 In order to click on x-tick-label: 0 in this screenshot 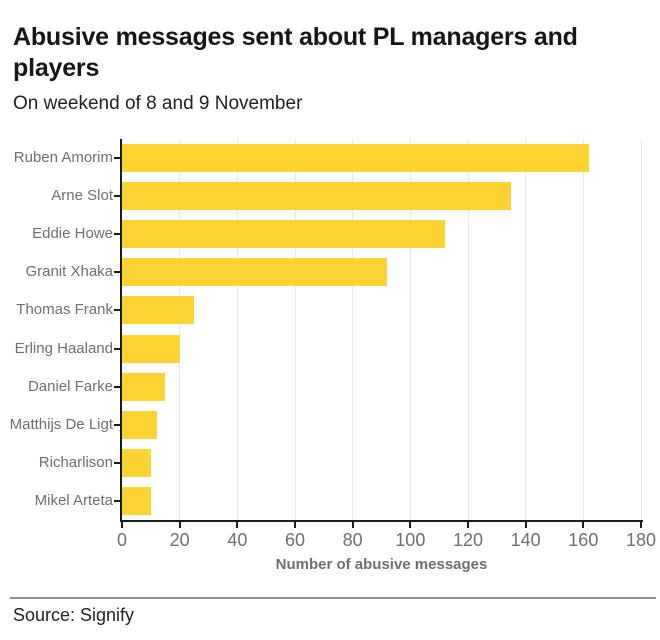, I will do `click(121, 540)`.